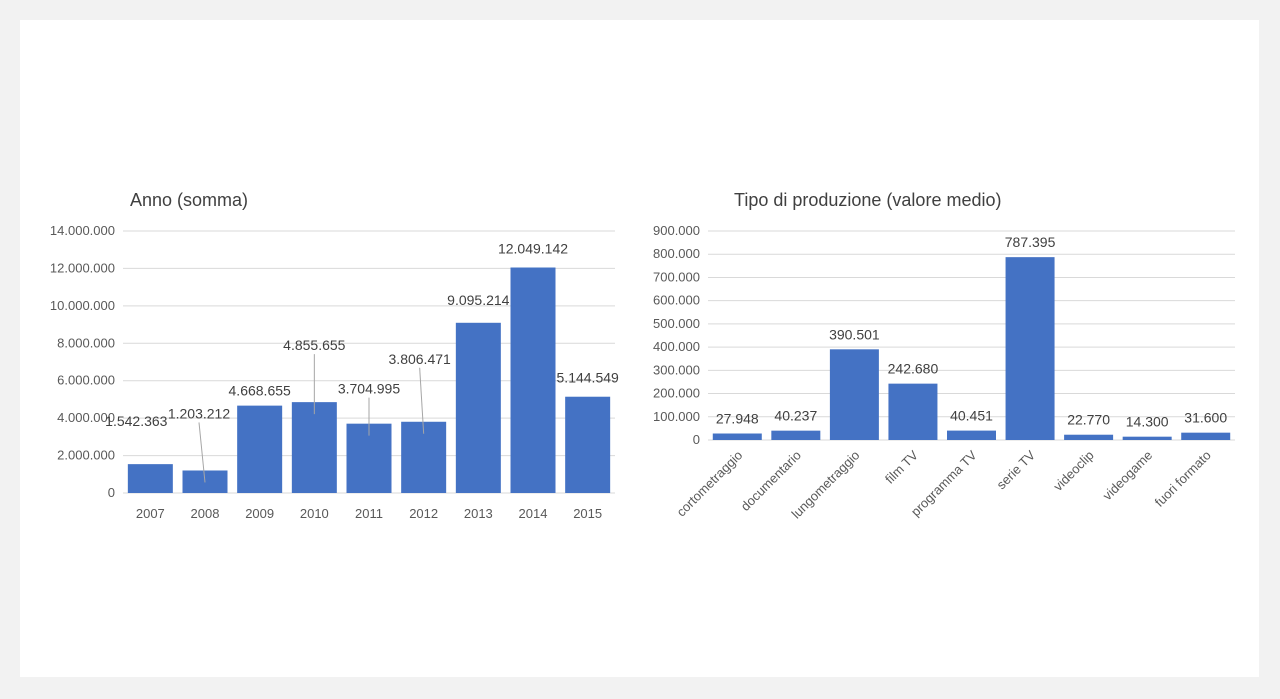  Describe the element at coordinates (1016, 469) in the screenshot. I see `x-tick-label: serie TV` at that location.